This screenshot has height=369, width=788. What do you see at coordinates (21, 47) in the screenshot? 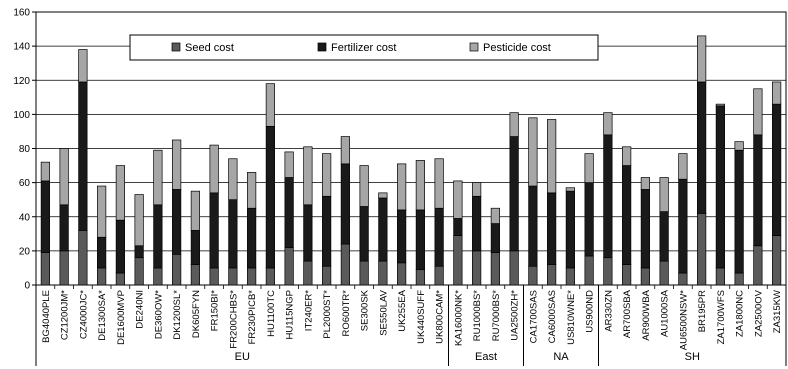
I see `y-tick-label: 140` at bounding box center [21, 47].